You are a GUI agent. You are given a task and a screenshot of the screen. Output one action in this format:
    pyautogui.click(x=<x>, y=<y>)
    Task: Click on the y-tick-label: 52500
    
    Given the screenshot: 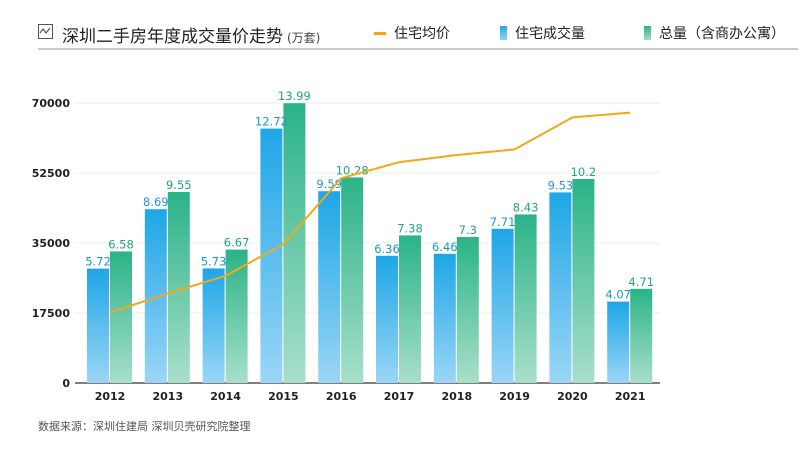 What is the action you would take?
    pyautogui.click(x=51, y=173)
    